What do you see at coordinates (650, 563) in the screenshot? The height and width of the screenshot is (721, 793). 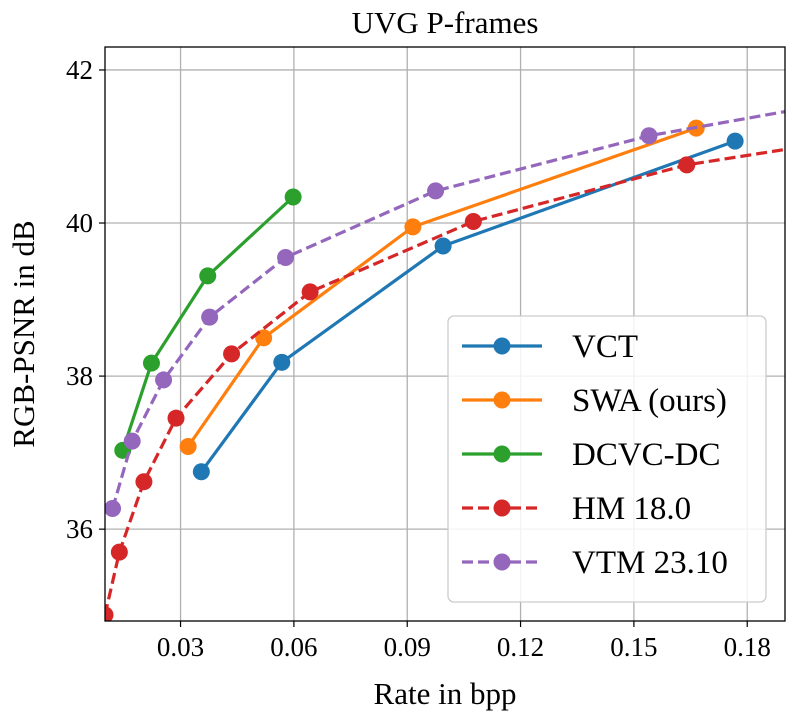 I see `legend-label: VTM 23.10` at bounding box center [650, 563].